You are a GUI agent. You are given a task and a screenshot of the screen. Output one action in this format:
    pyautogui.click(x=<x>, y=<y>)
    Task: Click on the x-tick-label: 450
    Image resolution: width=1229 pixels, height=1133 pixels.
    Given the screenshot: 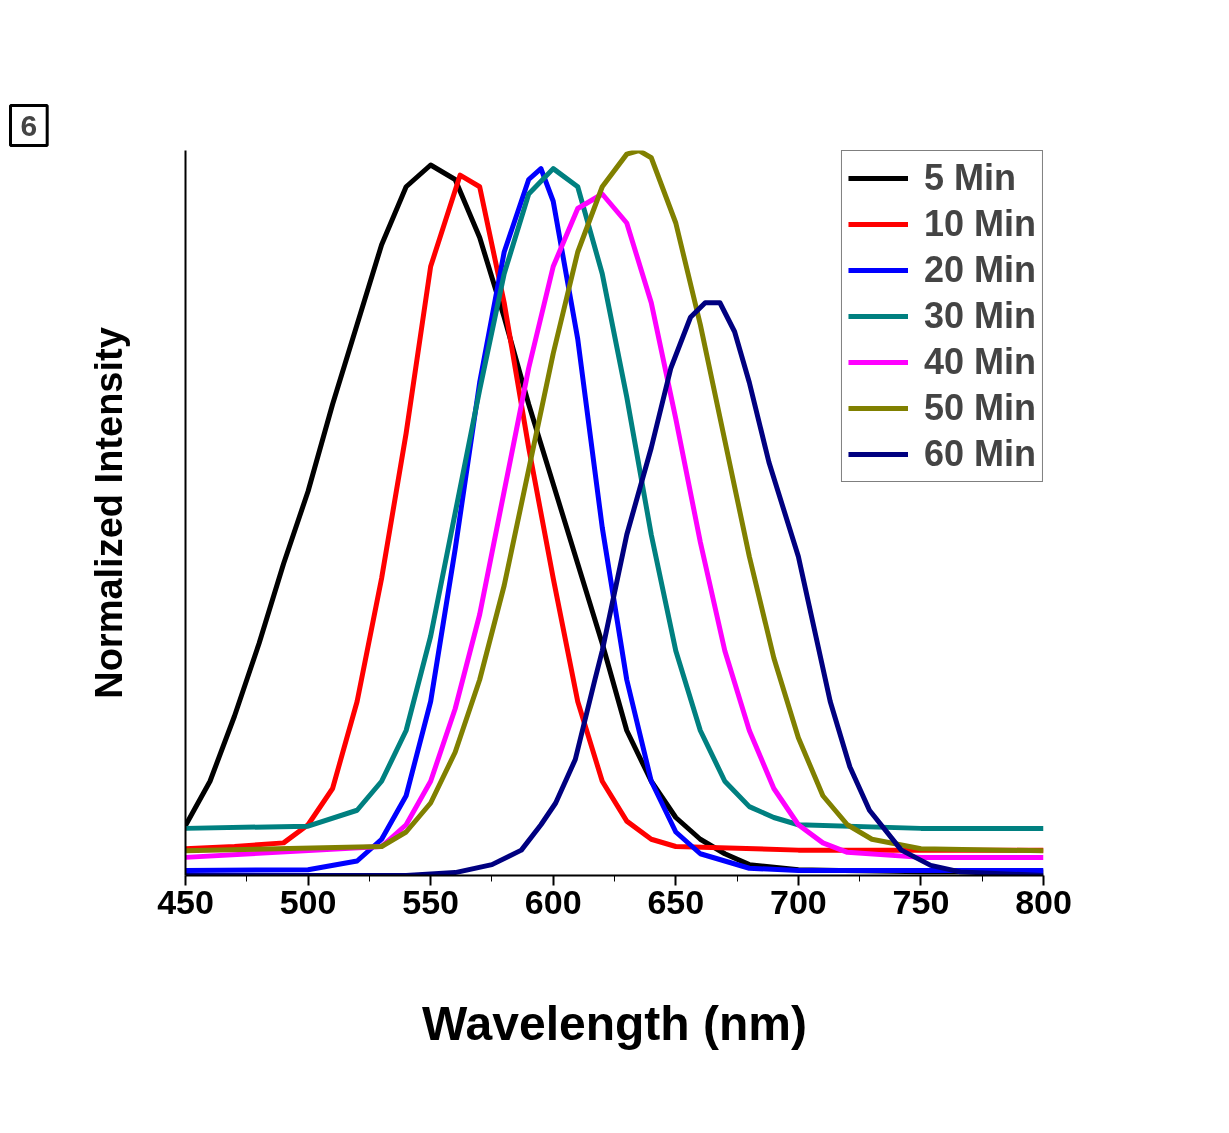 What is the action you would take?
    pyautogui.click(x=185, y=901)
    